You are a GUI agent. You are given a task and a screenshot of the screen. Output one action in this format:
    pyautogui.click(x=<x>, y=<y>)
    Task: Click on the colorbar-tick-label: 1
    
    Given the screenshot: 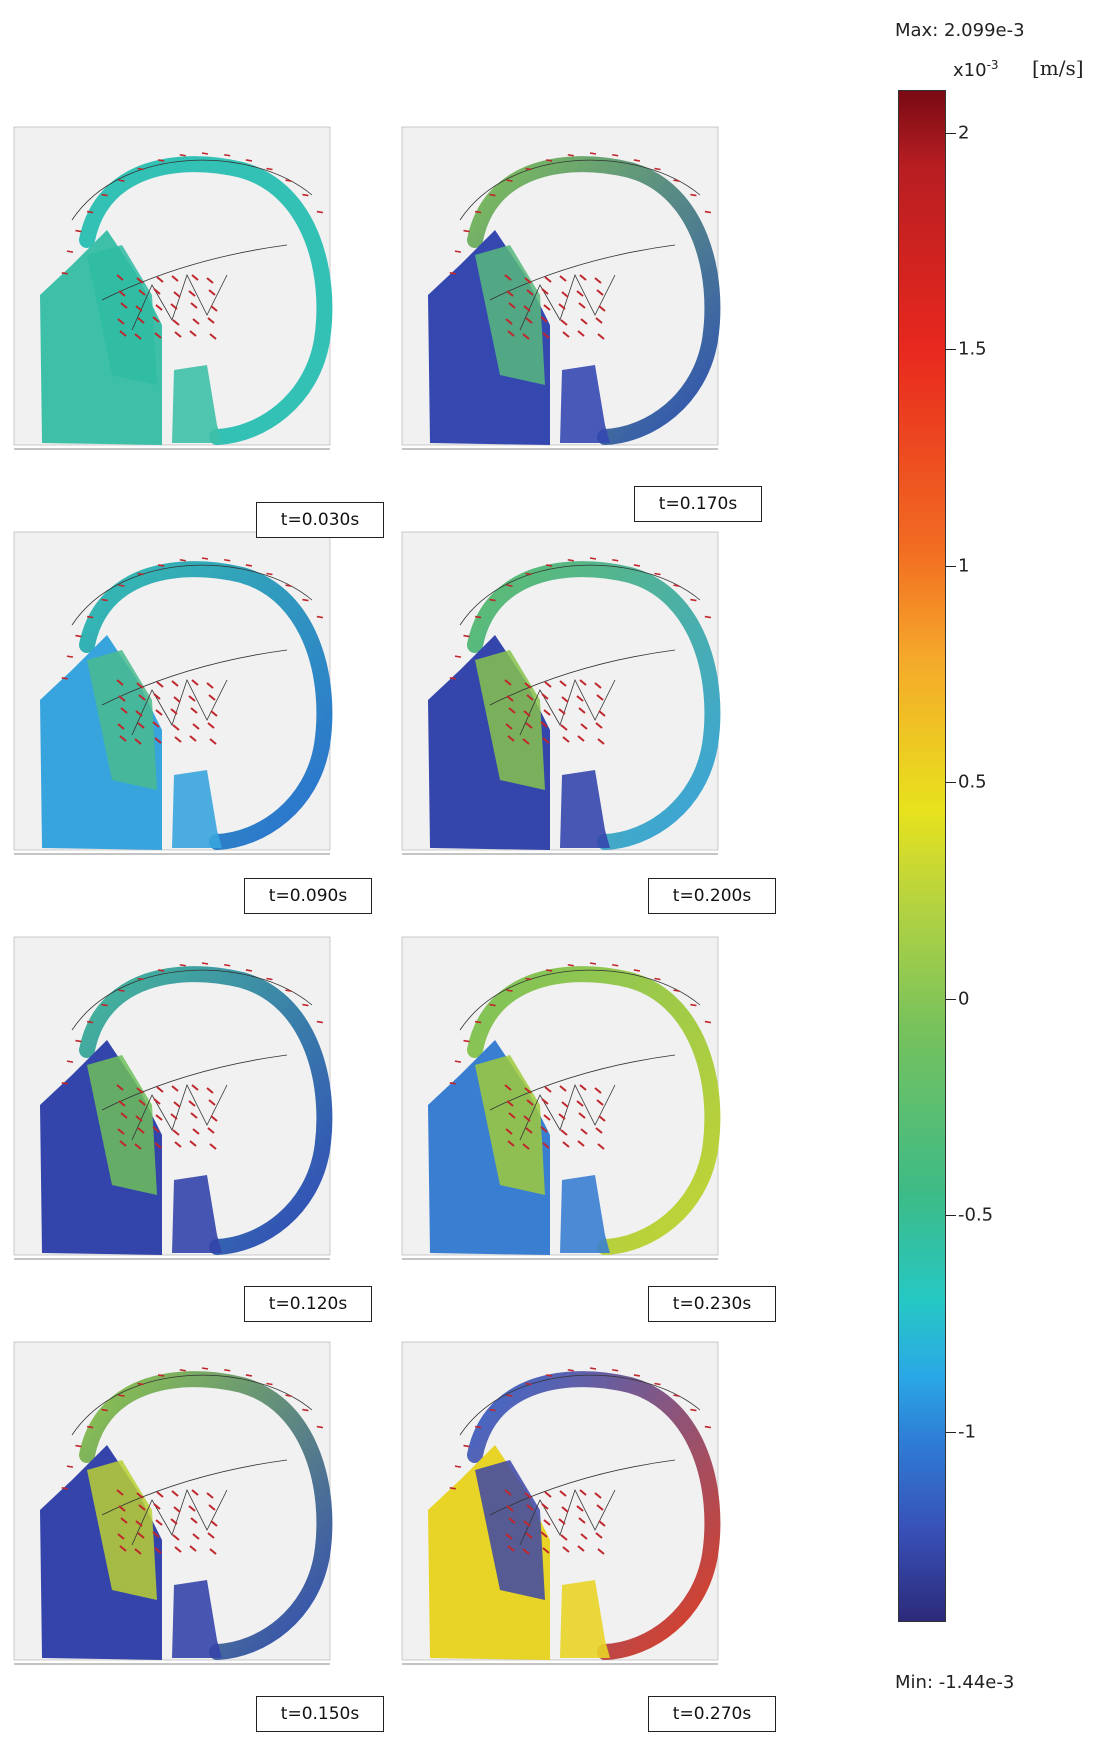 What is the action you would take?
    pyautogui.click(x=964, y=566)
    